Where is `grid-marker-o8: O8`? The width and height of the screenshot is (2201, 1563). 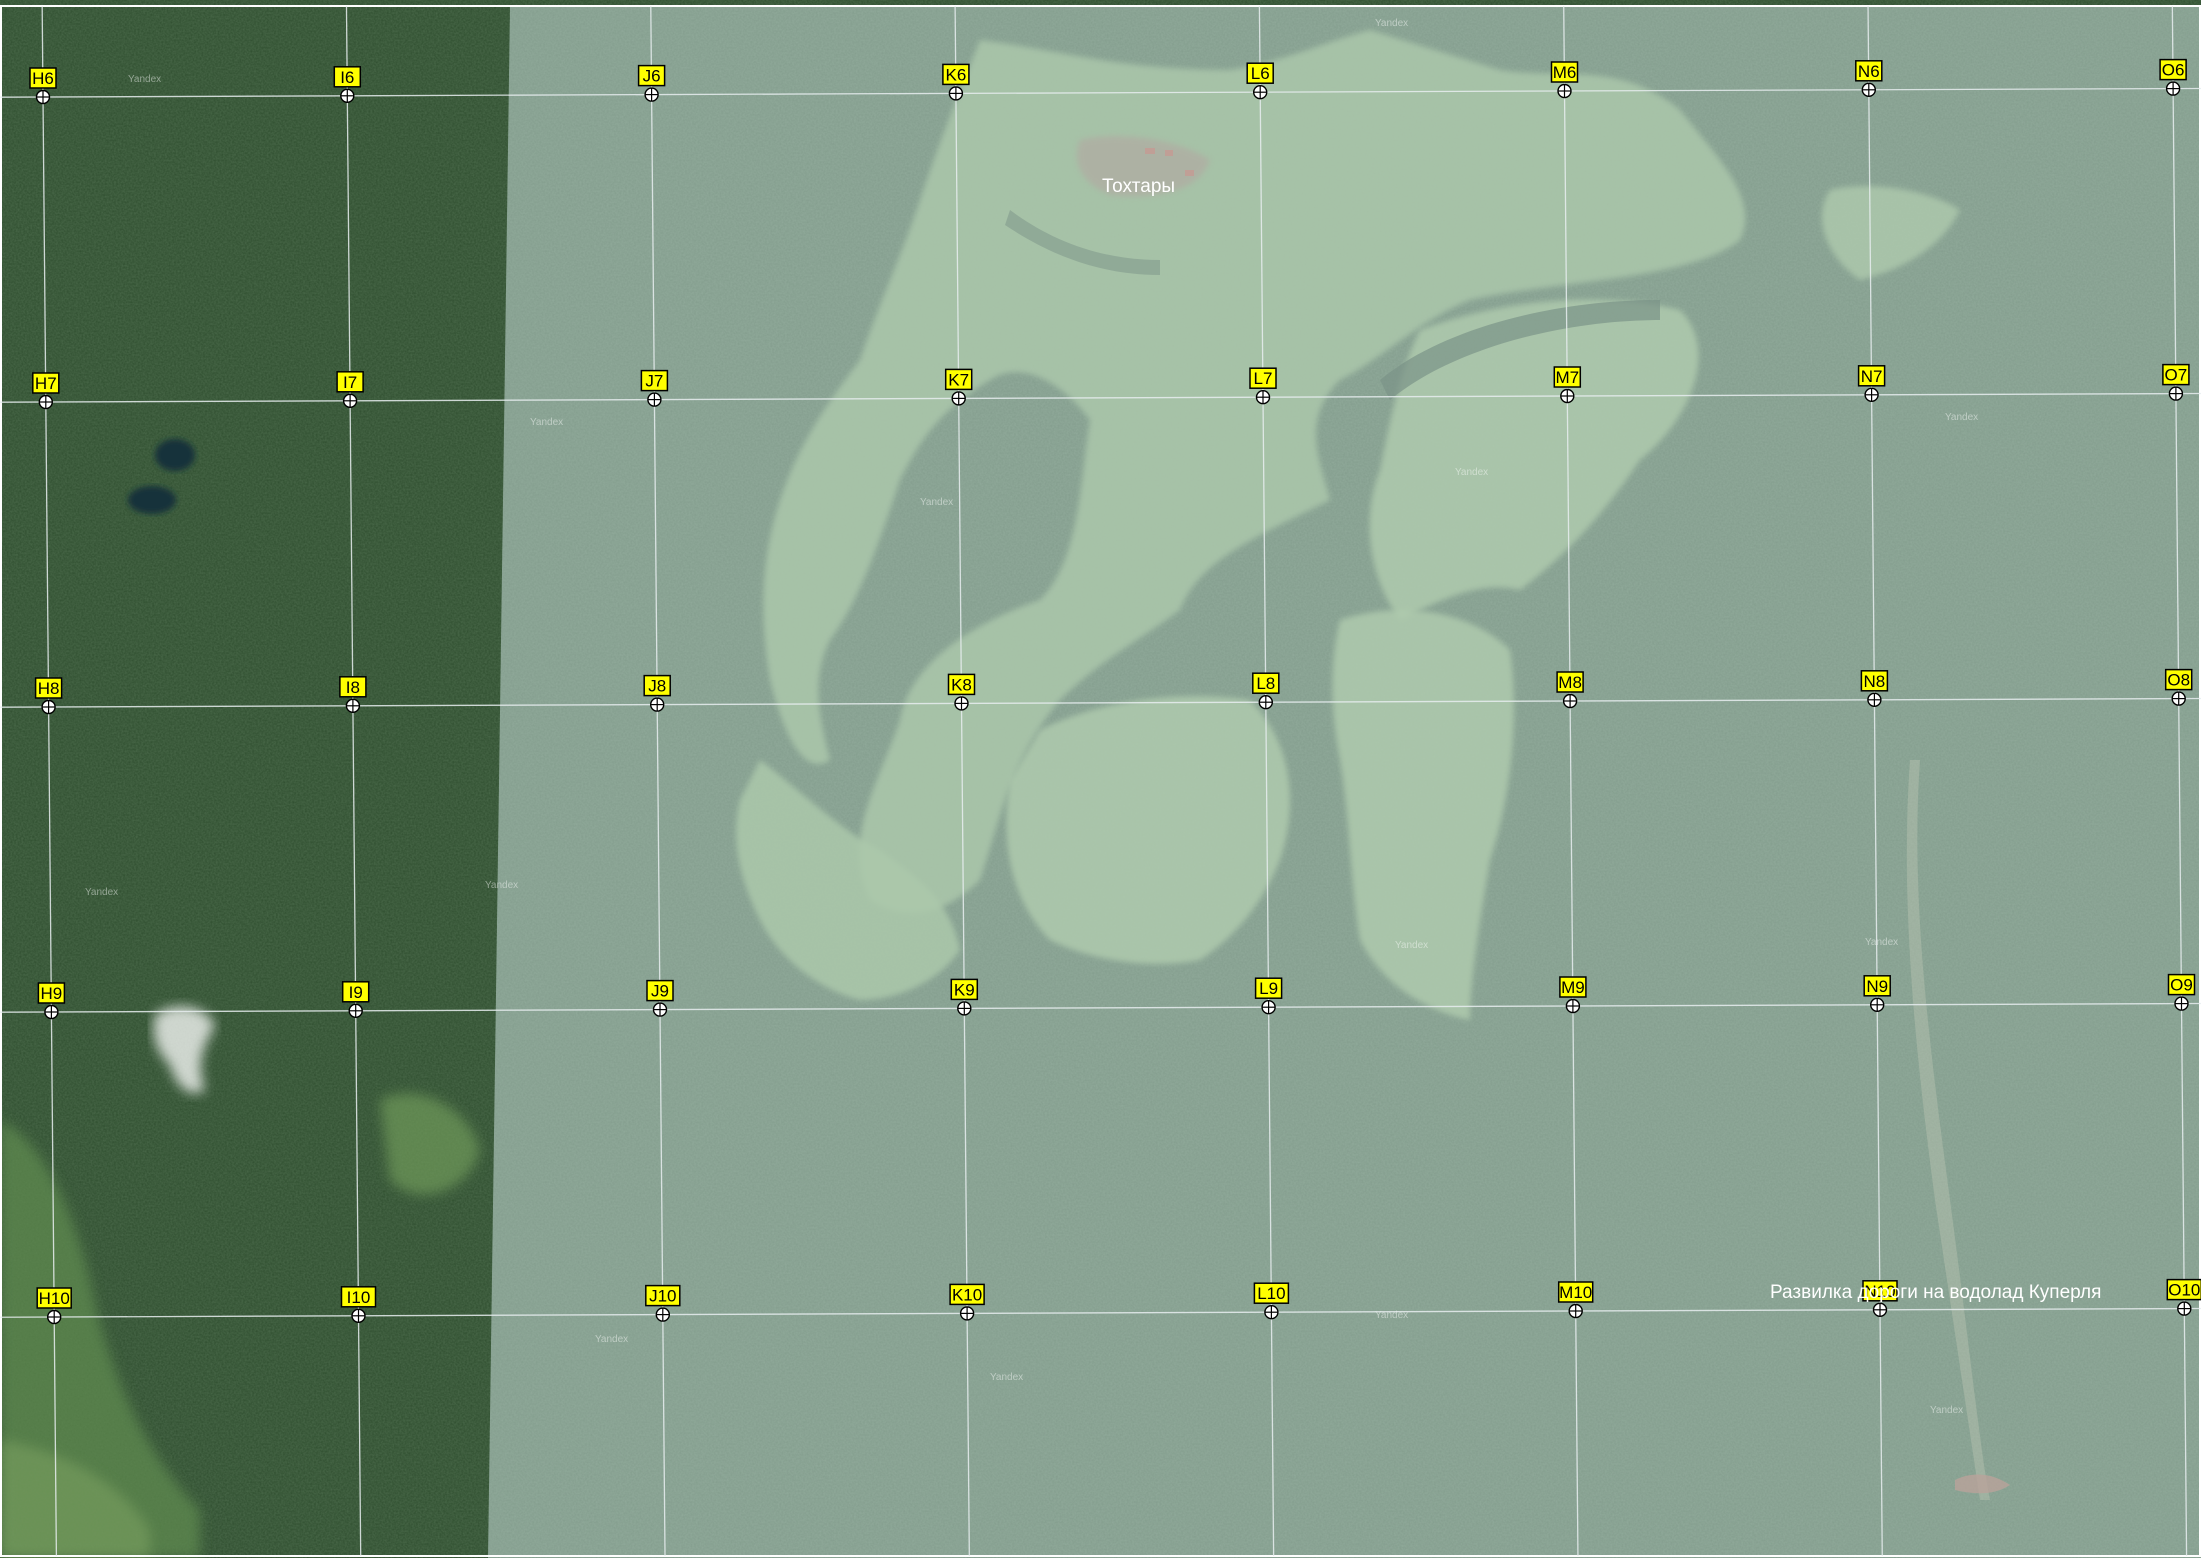 grid-marker-o8: O8 is located at coordinates (2178, 687).